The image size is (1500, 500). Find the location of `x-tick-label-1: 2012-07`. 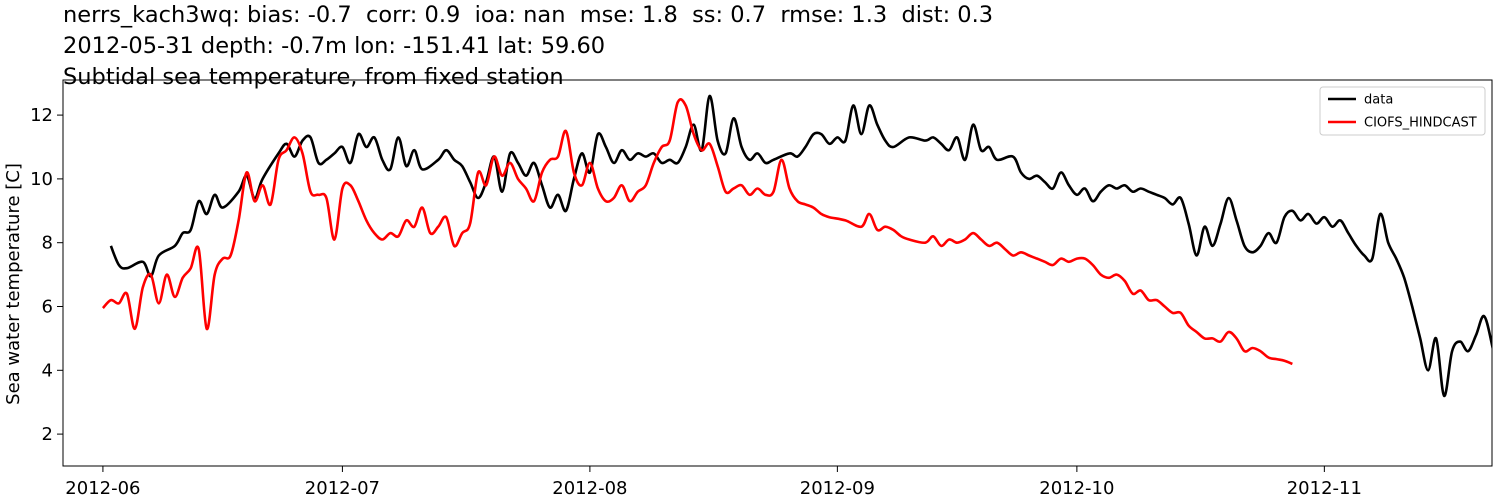

x-tick-label-1: 2012-07 is located at coordinates (342, 488).